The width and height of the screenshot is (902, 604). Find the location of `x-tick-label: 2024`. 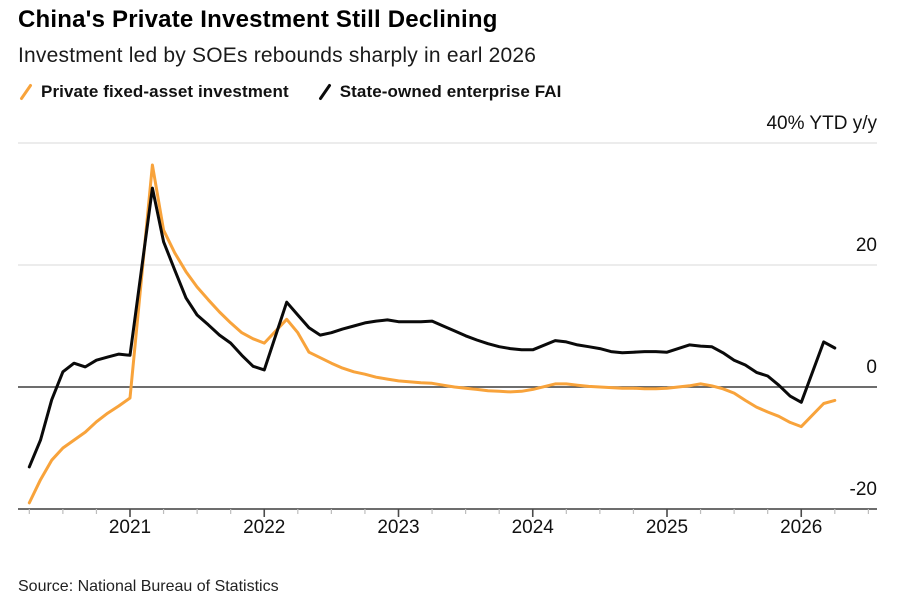

x-tick-label: 2024 is located at coordinates (532, 527).